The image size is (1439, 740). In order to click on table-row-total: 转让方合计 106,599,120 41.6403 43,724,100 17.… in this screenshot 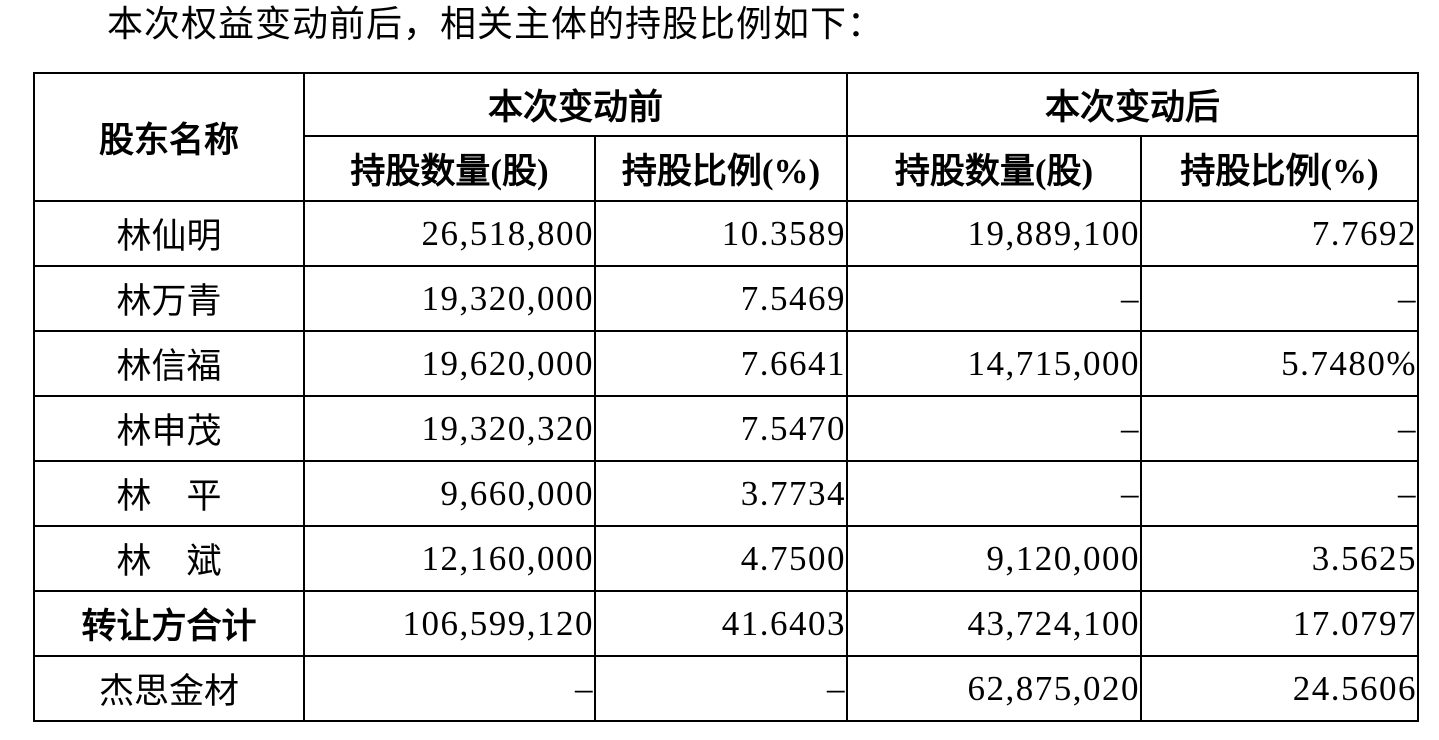, I will do `click(726, 623)`.